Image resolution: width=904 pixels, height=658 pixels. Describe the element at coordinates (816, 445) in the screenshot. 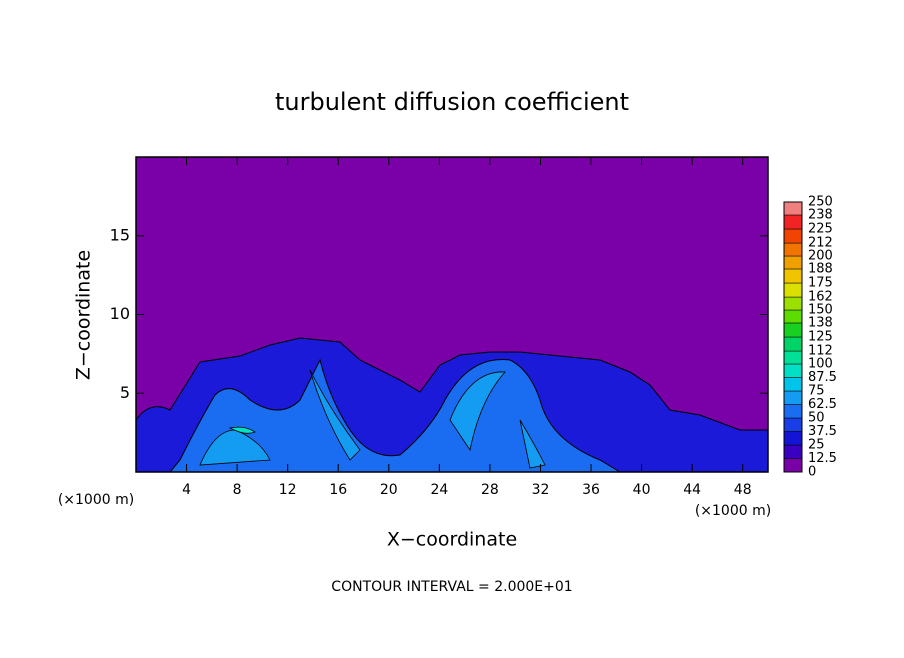

I see `colorbar-tick-label: 25` at that location.